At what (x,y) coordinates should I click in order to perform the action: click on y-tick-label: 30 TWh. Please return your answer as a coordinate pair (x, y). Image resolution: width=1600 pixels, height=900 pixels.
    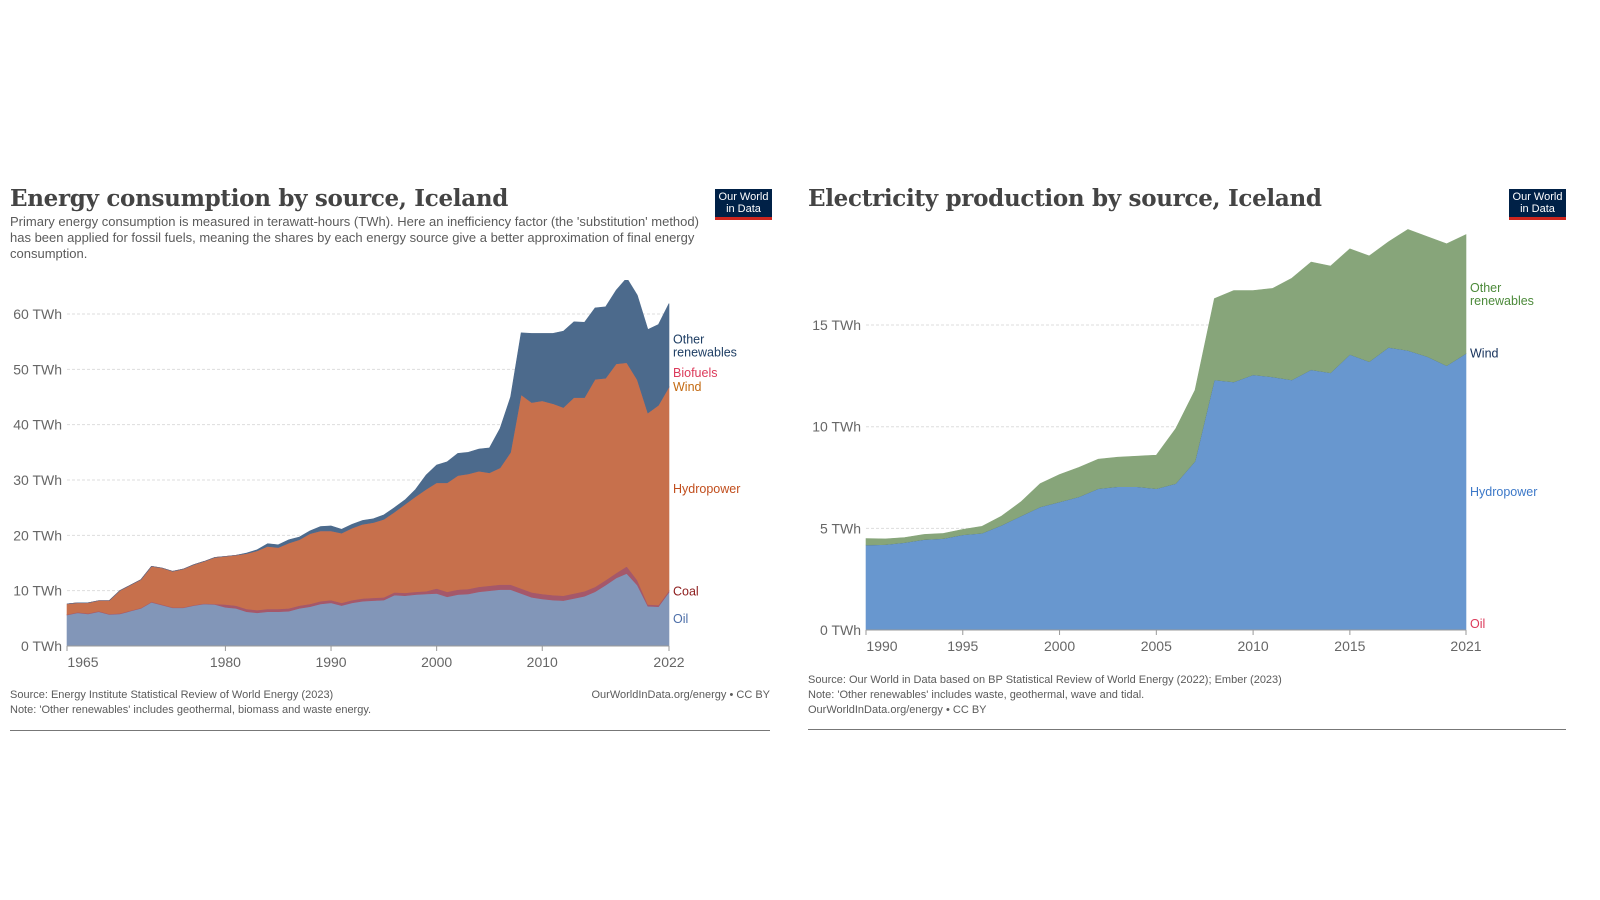
    Looking at the image, I should click on (37, 480).